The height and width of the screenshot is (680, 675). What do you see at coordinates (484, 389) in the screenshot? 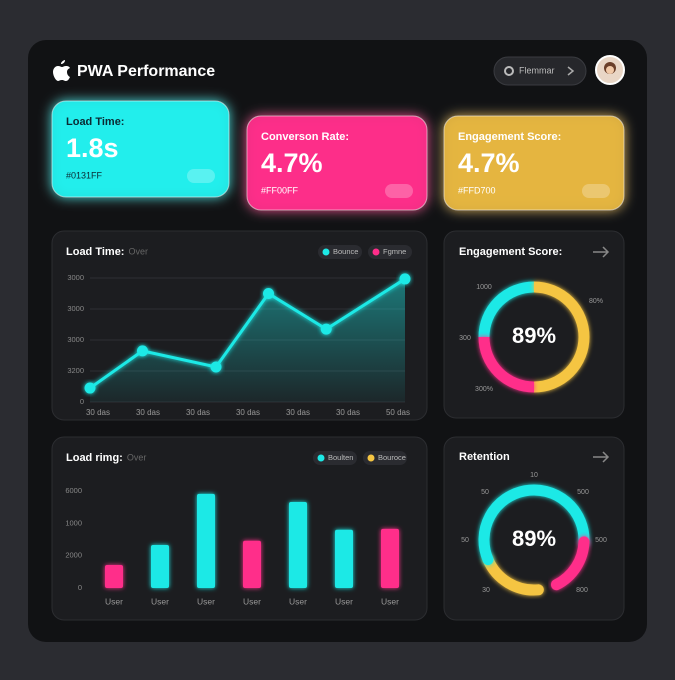
I see `donut-label: 300%` at bounding box center [484, 389].